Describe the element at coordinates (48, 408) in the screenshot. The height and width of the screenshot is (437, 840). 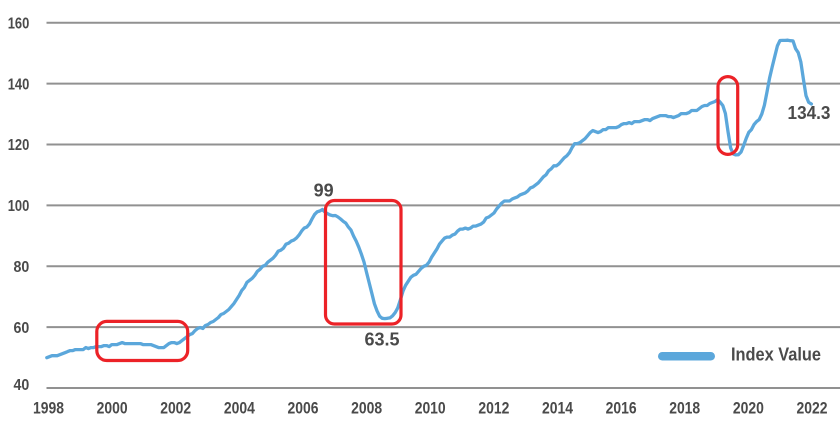
I see `svg-text: 1998` at that location.